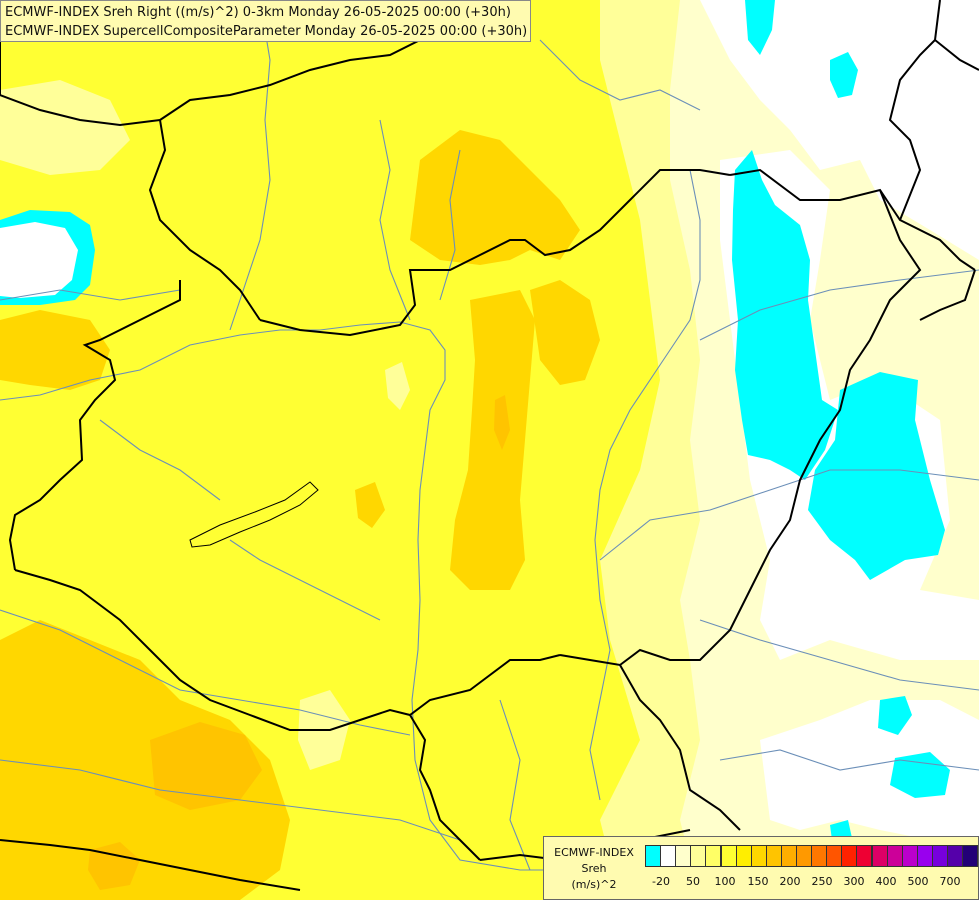  Describe the element at coordinates (495, 197) in the screenshot. I see `orange-yellow-zone-north` at that location.